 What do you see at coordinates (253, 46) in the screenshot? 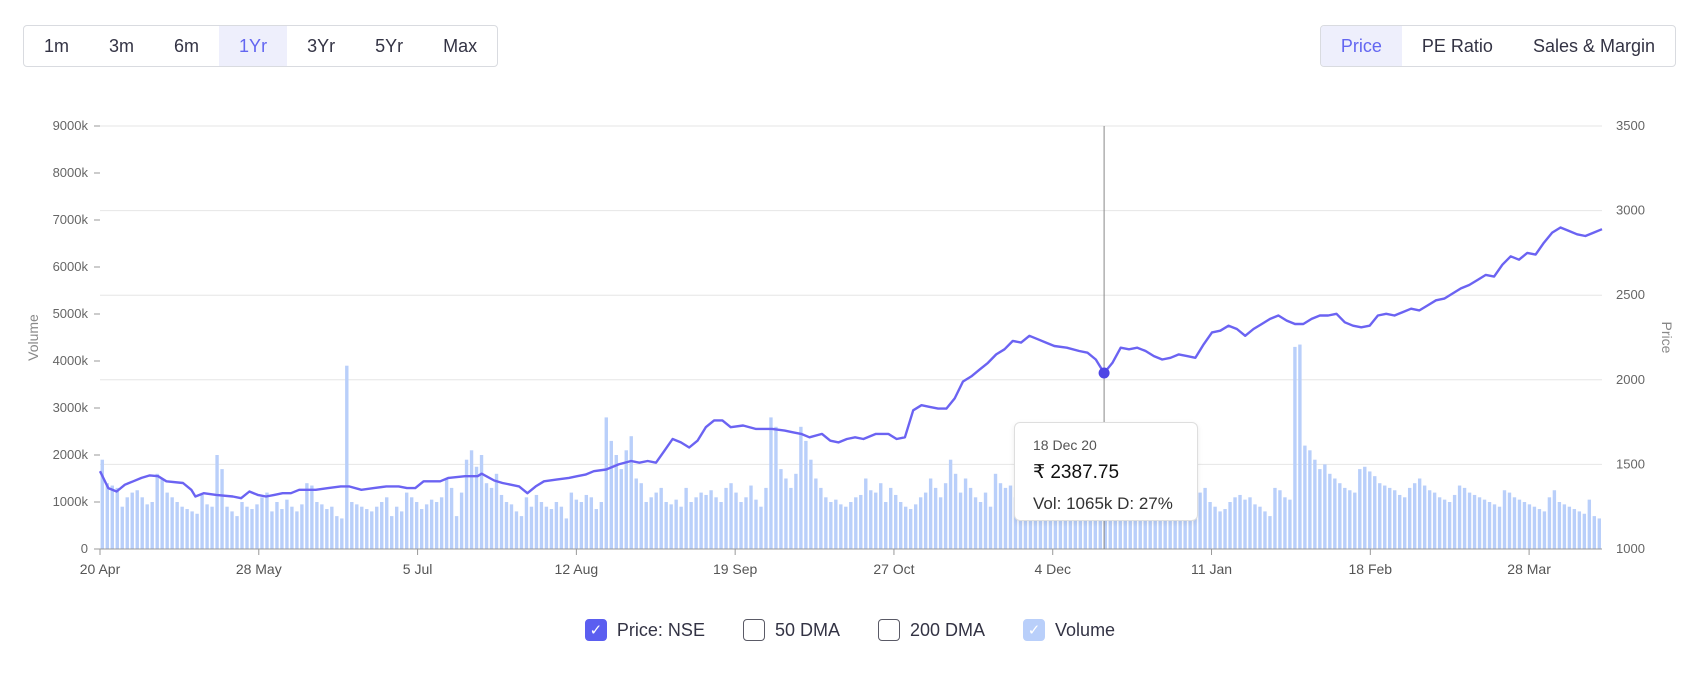
I see `period-button-1yr: 1Yr` at bounding box center [253, 46].